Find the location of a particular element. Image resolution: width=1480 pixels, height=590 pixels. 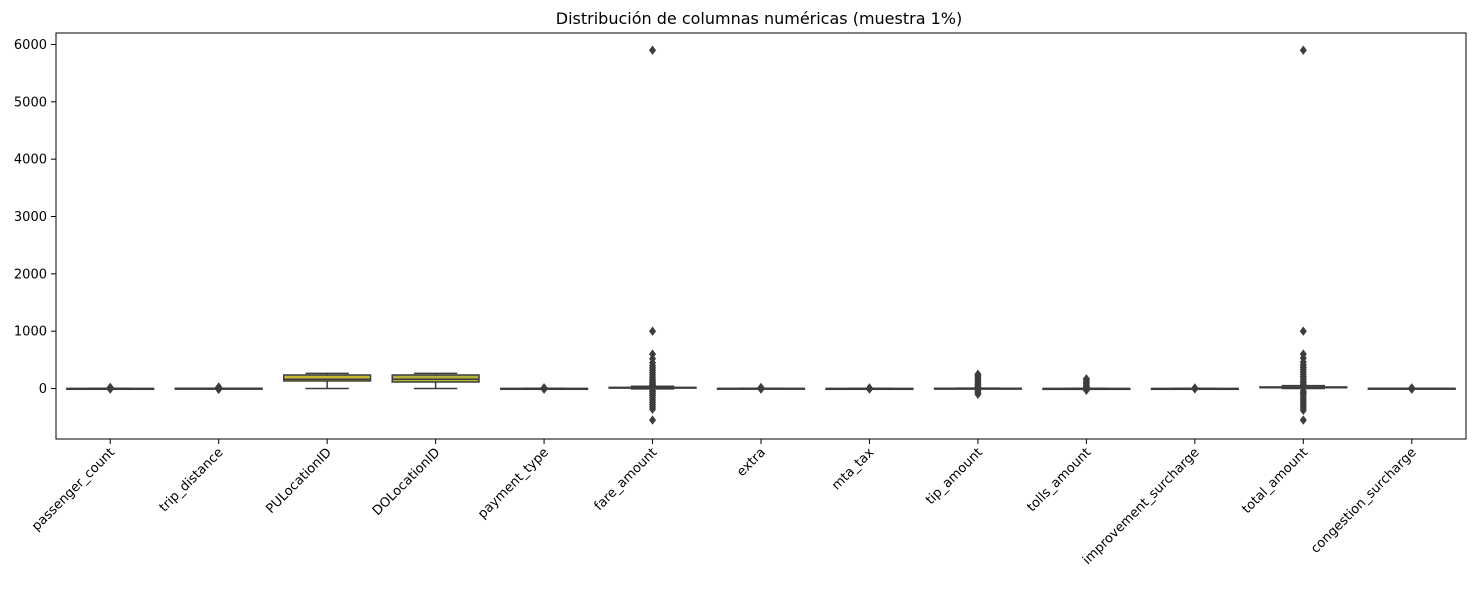

x-tick-label: PULocationID is located at coordinates (299, 481).